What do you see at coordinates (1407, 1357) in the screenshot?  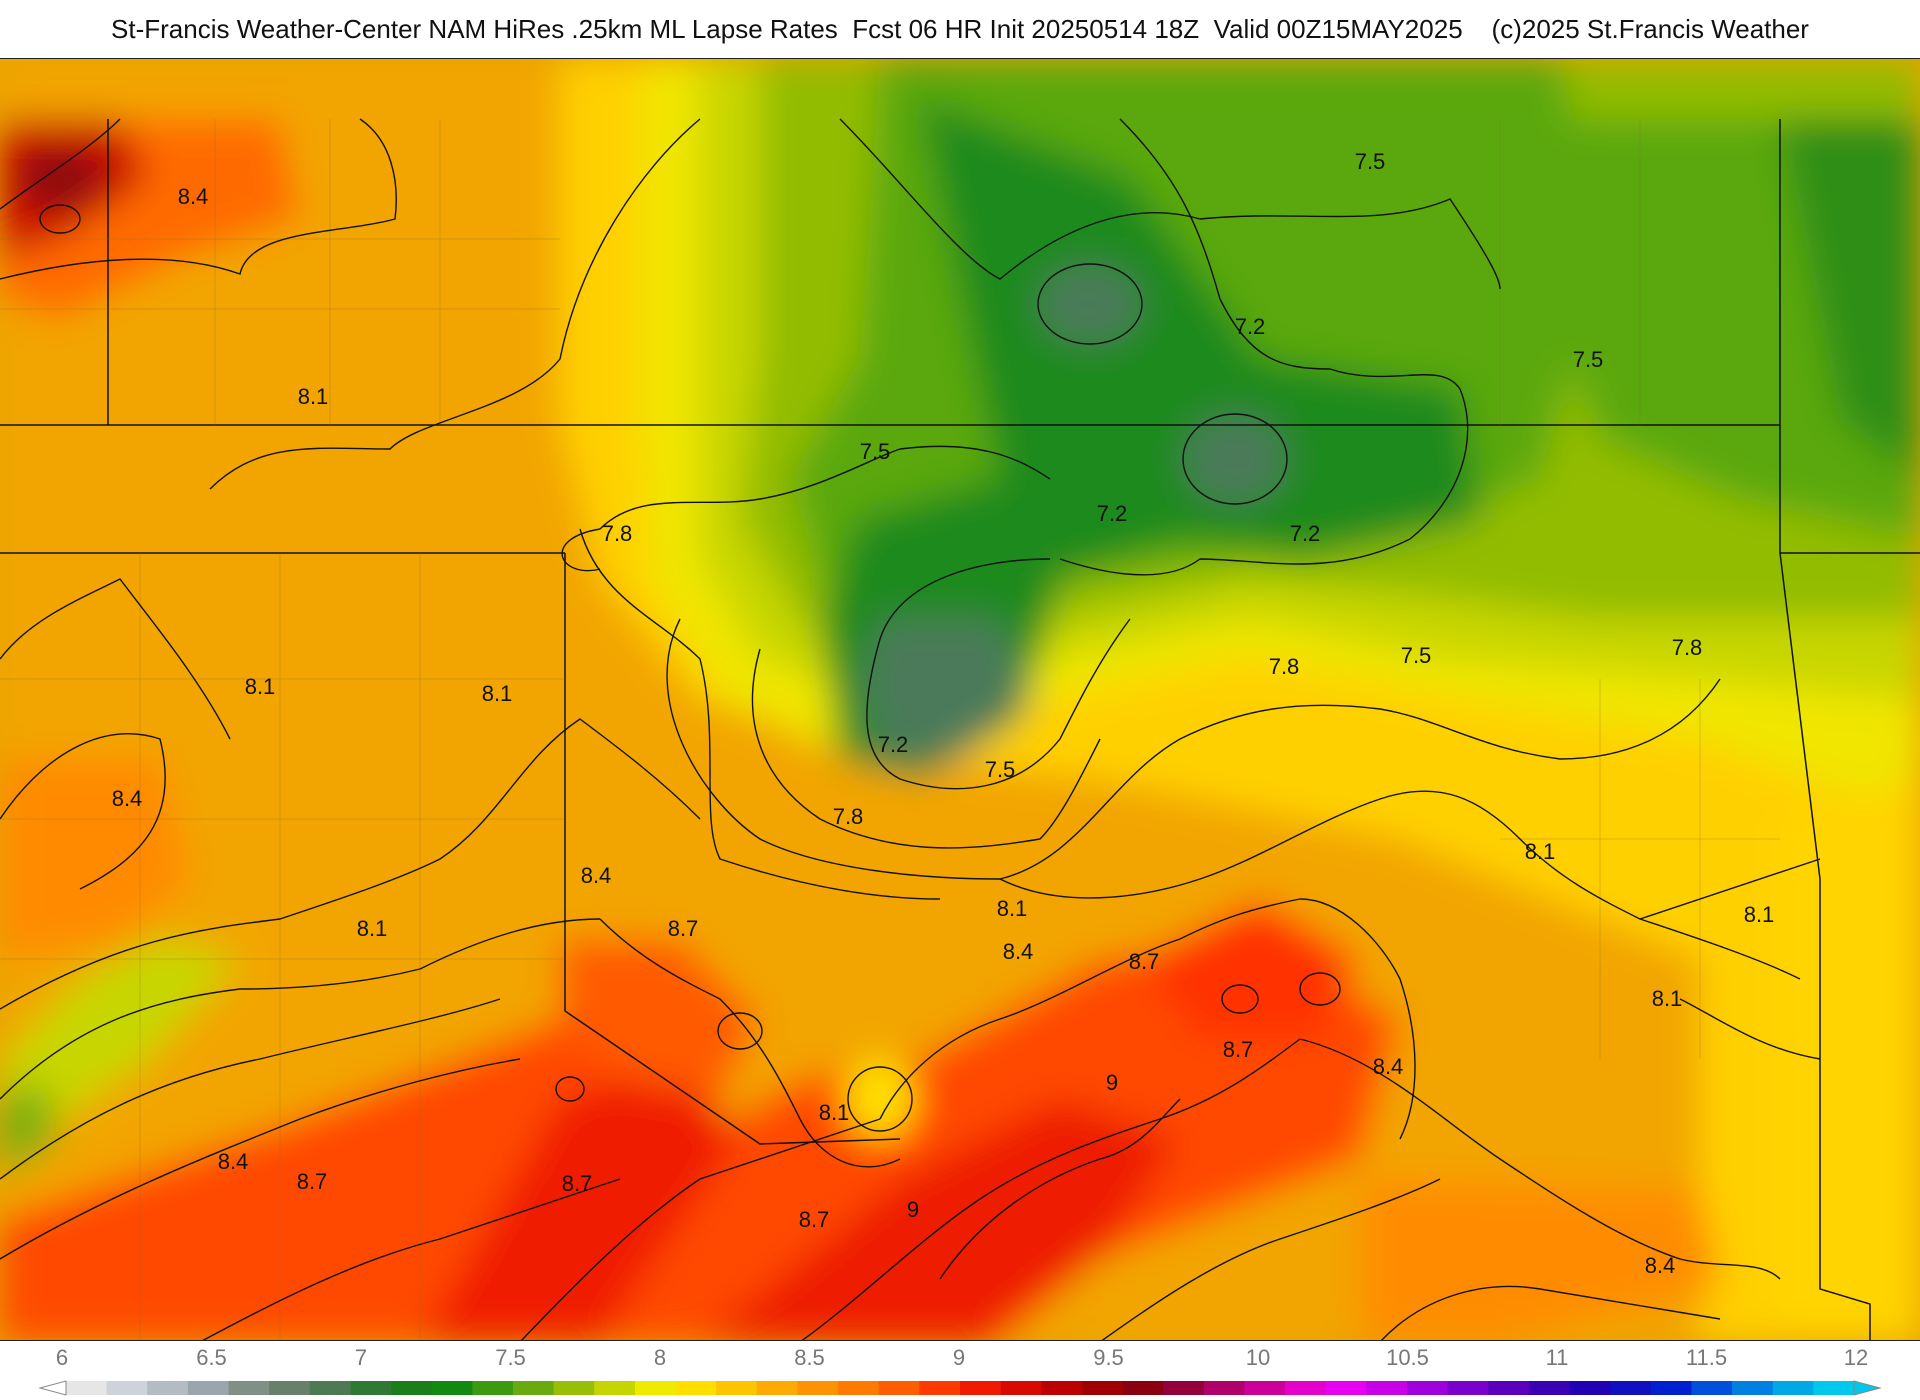 I see `colorbar-tick-label: 10.5` at bounding box center [1407, 1357].